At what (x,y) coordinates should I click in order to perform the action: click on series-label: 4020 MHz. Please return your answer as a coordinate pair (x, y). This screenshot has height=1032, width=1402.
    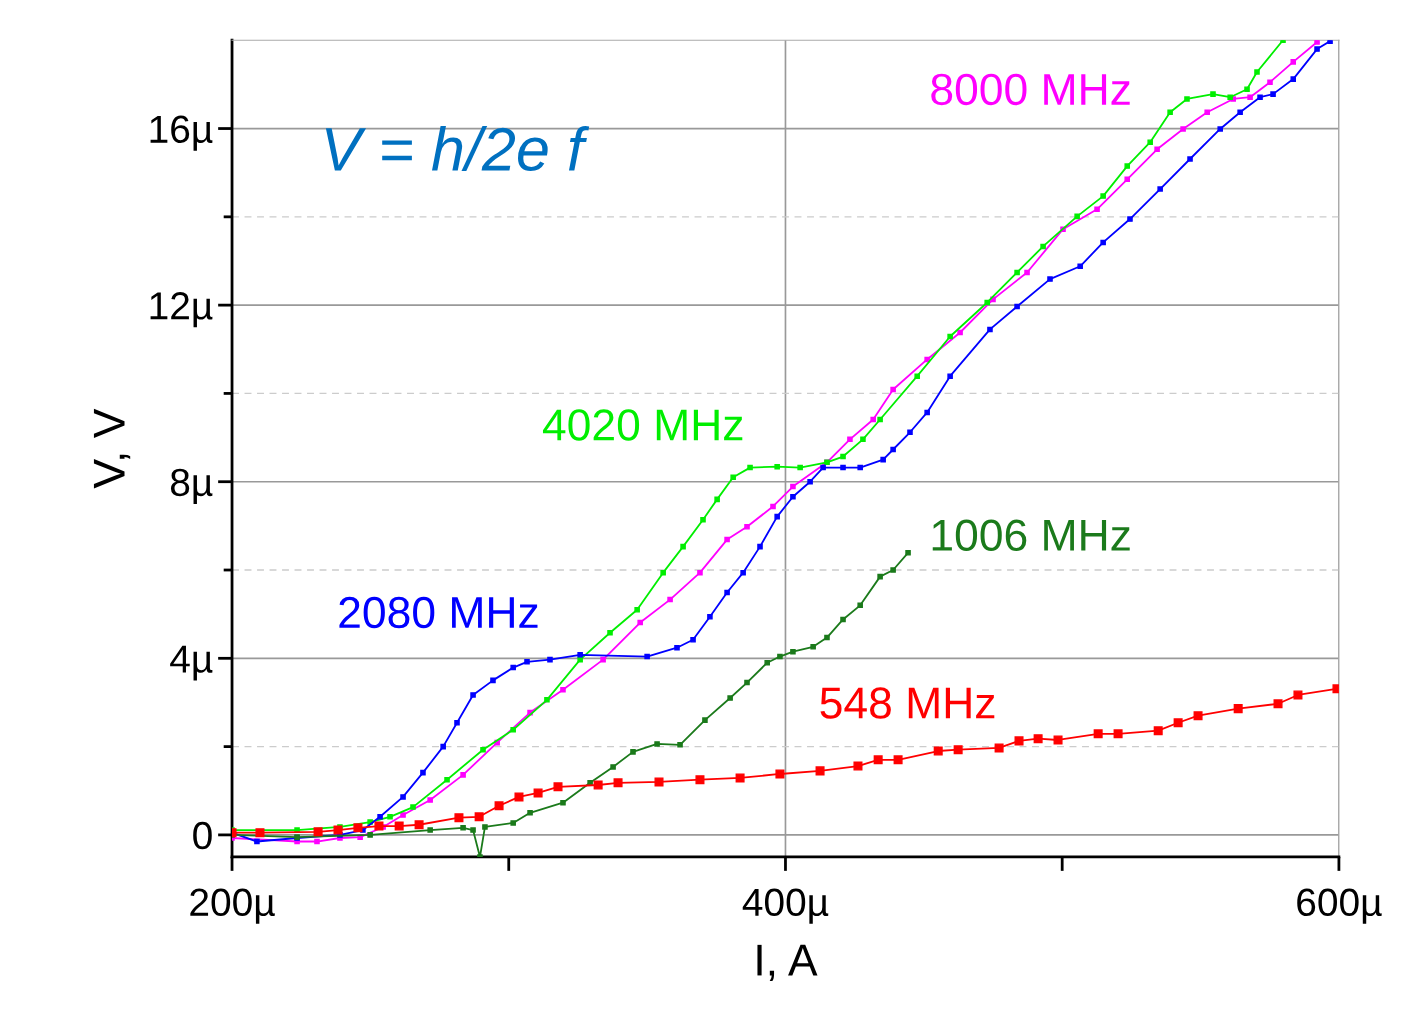
    Looking at the image, I should click on (642, 425).